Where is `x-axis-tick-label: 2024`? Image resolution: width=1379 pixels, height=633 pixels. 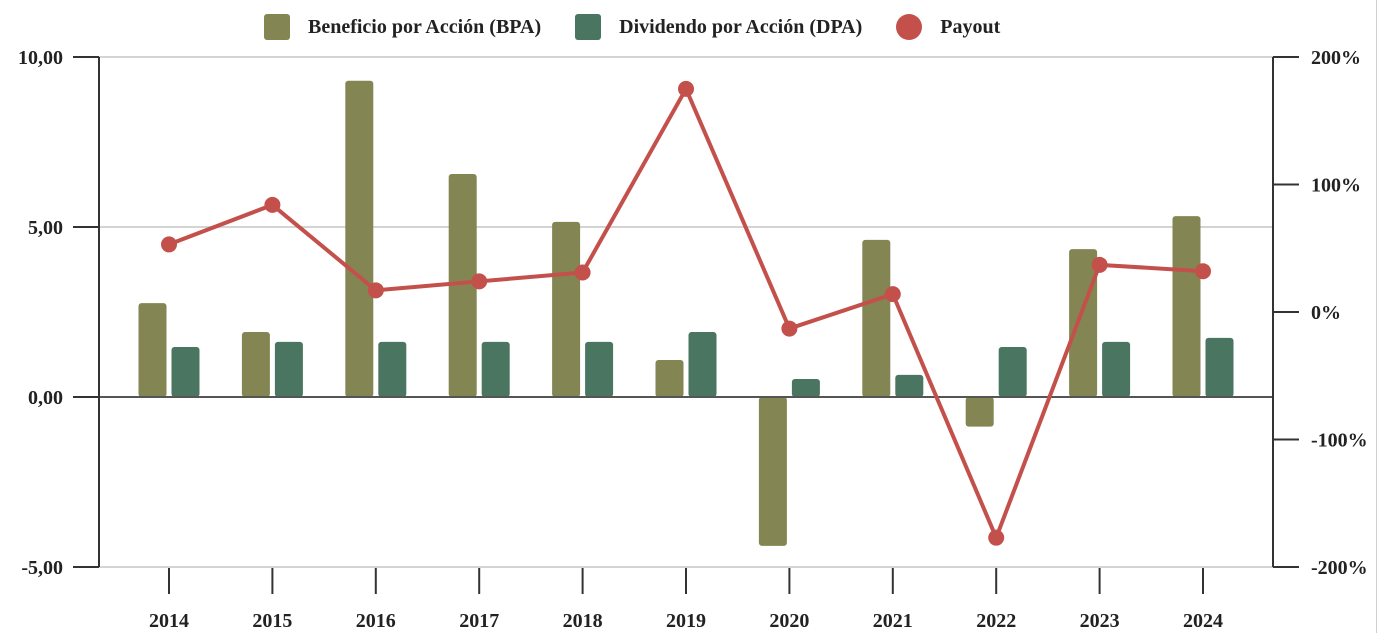 x-axis-tick-label: 2024 is located at coordinates (1203, 621).